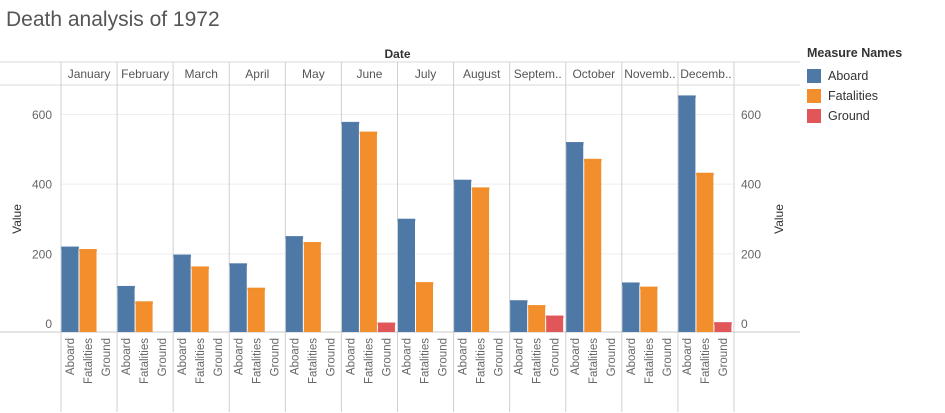  What do you see at coordinates (397, 54) in the screenshot?
I see `column-header-date: Date` at bounding box center [397, 54].